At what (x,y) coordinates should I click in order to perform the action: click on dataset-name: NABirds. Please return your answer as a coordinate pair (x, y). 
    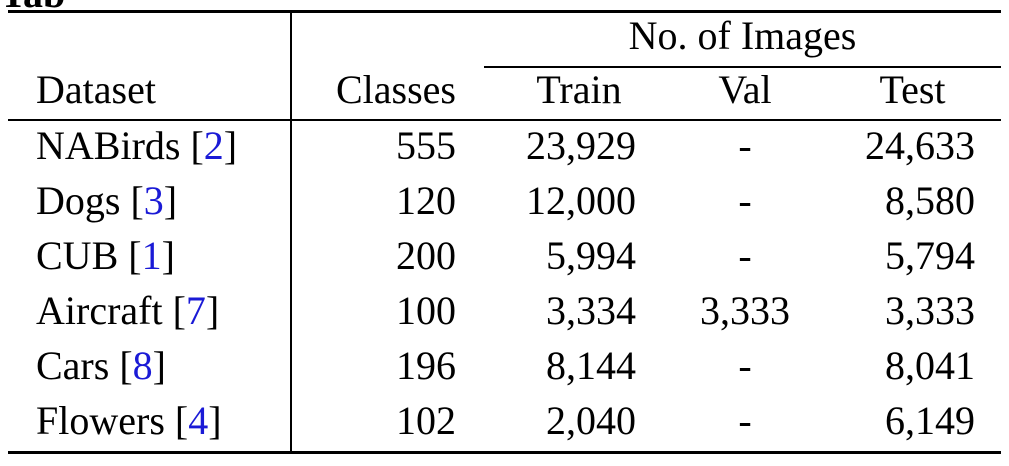
    Looking at the image, I should click on (108, 145).